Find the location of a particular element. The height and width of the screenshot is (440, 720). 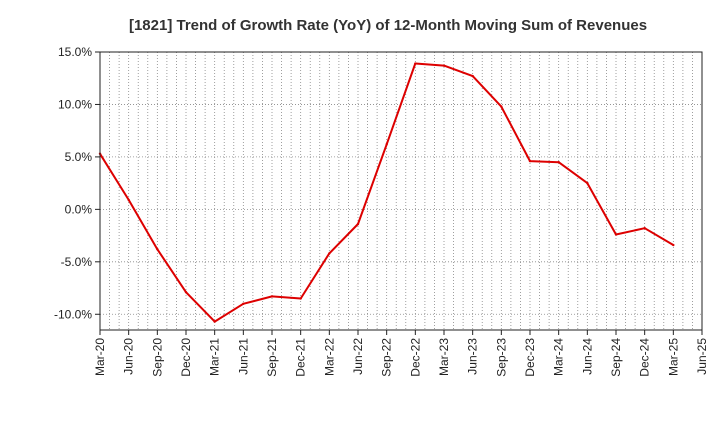

x-tick-label: Dec-20 is located at coordinates (186, 357).